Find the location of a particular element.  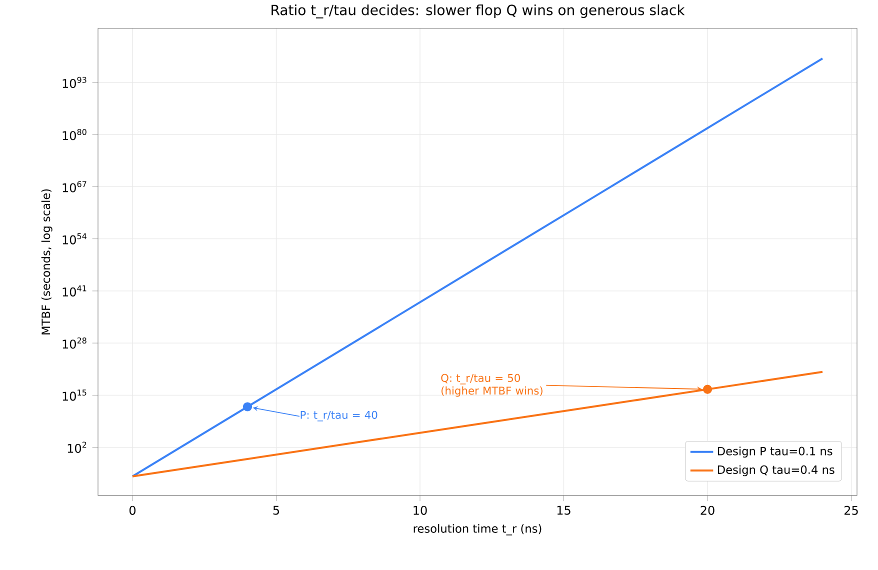

y-tick-label: 10$^{93}$ is located at coordinates (74, 82).